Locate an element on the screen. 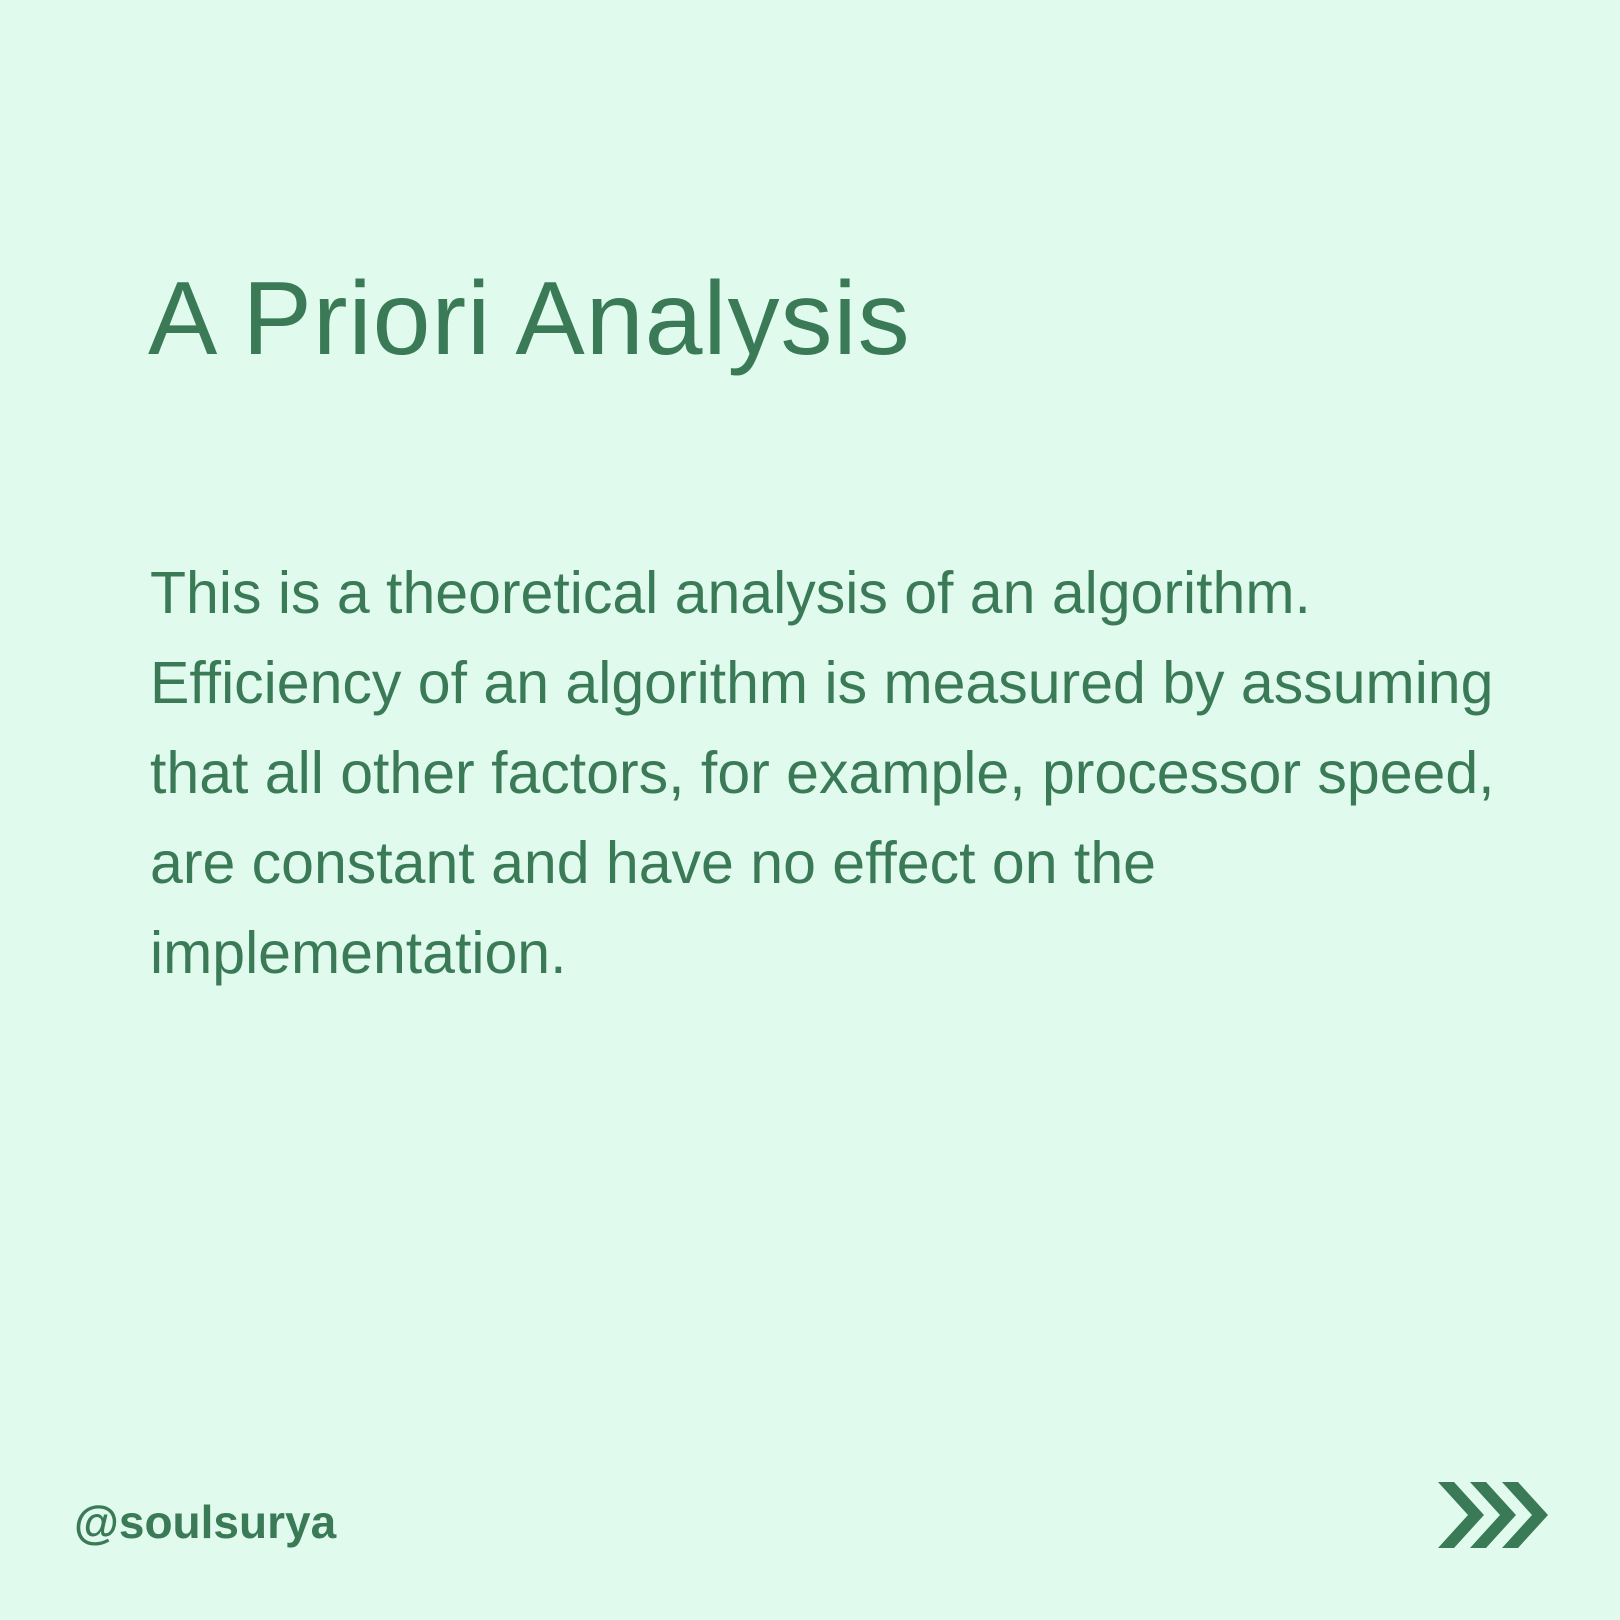 The height and width of the screenshot is (1620, 1620). next-chevrons-icon is located at coordinates (1493, 1515).